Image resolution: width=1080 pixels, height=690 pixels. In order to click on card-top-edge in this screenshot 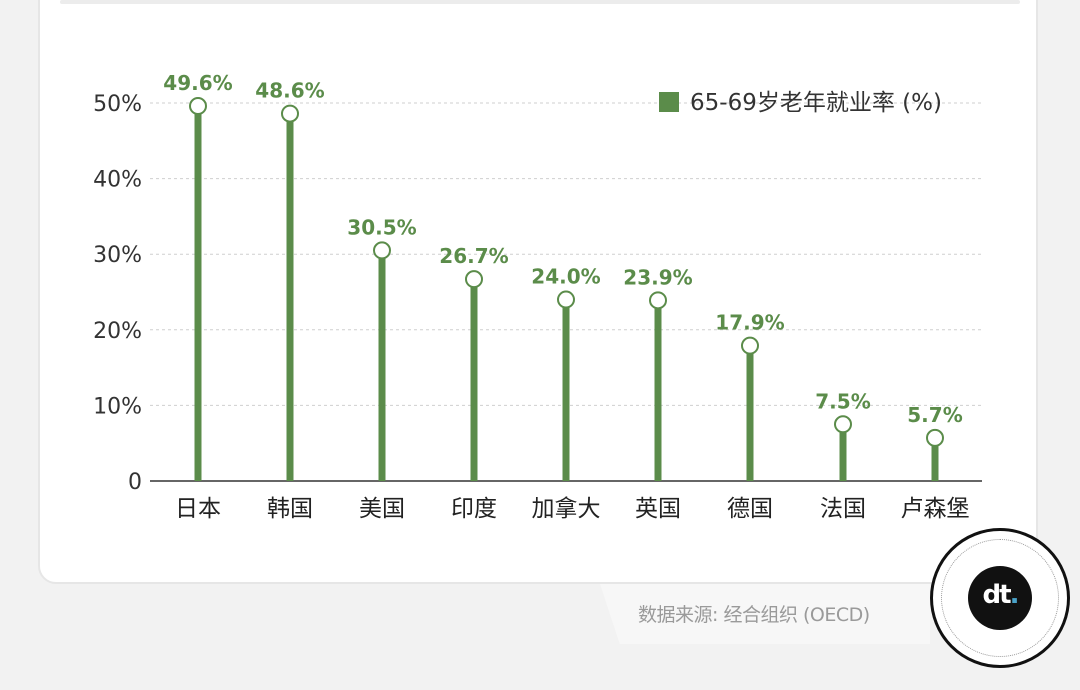, I will do `click(540, 2)`.